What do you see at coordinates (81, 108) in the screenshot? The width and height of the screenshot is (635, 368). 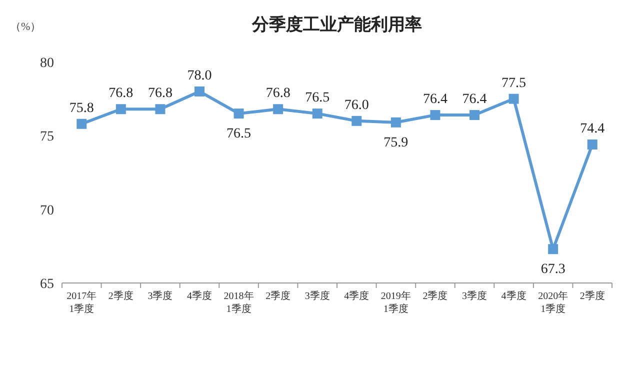 I see `data-label: 75.8` at bounding box center [81, 108].